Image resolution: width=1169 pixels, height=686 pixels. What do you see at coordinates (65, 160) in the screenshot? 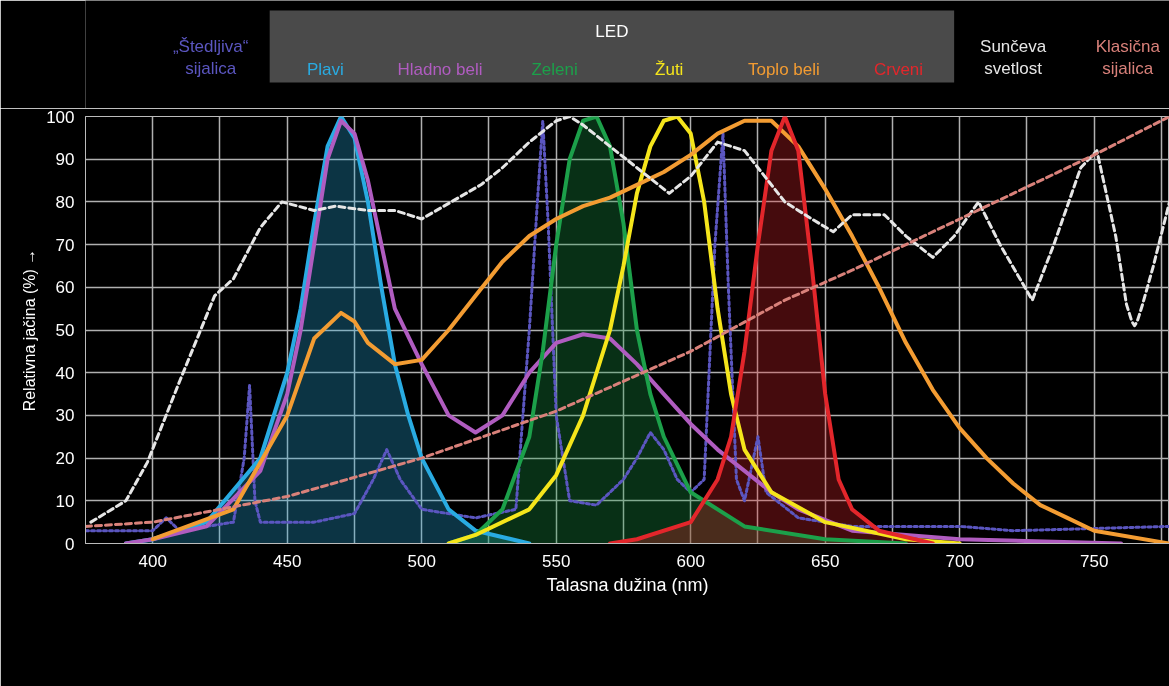
I see `y-tick-label: 90` at bounding box center [65, 160].